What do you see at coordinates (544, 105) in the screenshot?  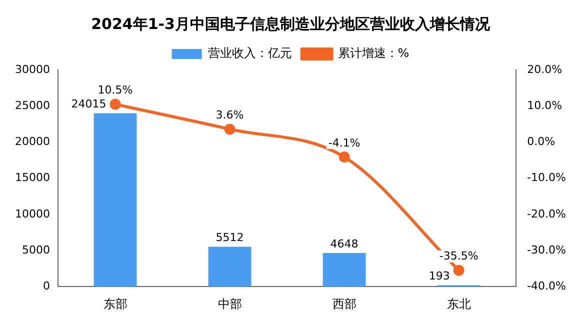 I see `y2-tick-label: 10.0%` at bounding box center [544, 105].